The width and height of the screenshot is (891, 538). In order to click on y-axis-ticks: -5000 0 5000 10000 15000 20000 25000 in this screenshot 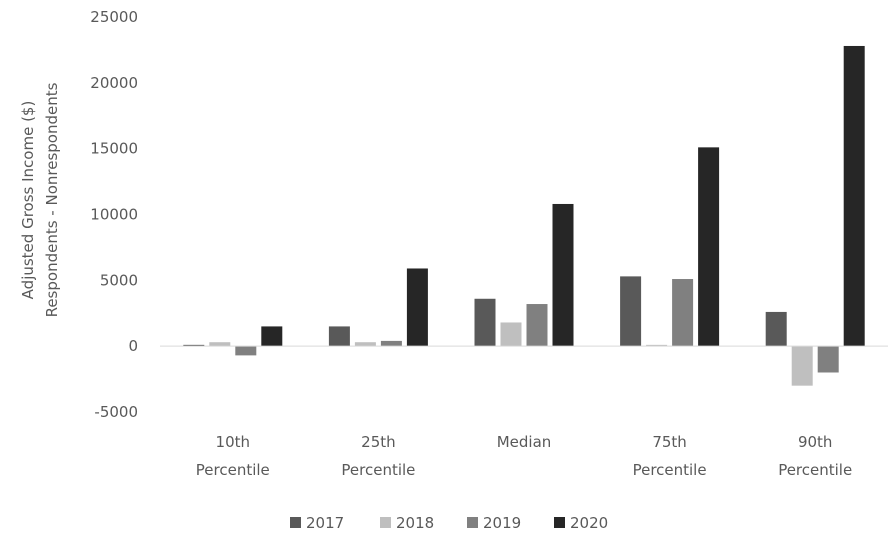, I will do `click(114, 214)`.